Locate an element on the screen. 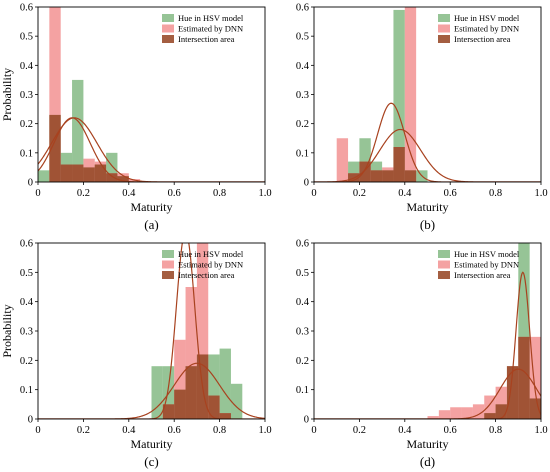 This screenshot has width=550, height=472. y-axis-label: Probability is located at coordinates (7, 94).